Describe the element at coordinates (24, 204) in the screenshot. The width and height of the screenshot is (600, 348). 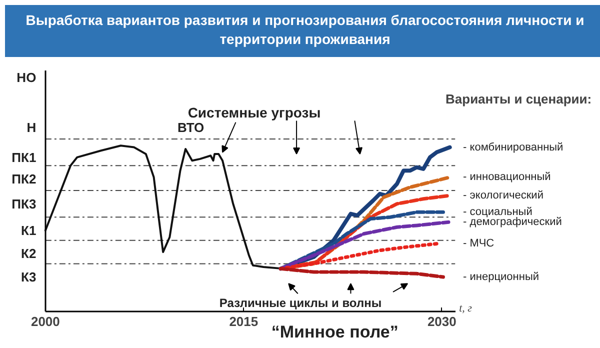
I see `text: ПК3` at that location.